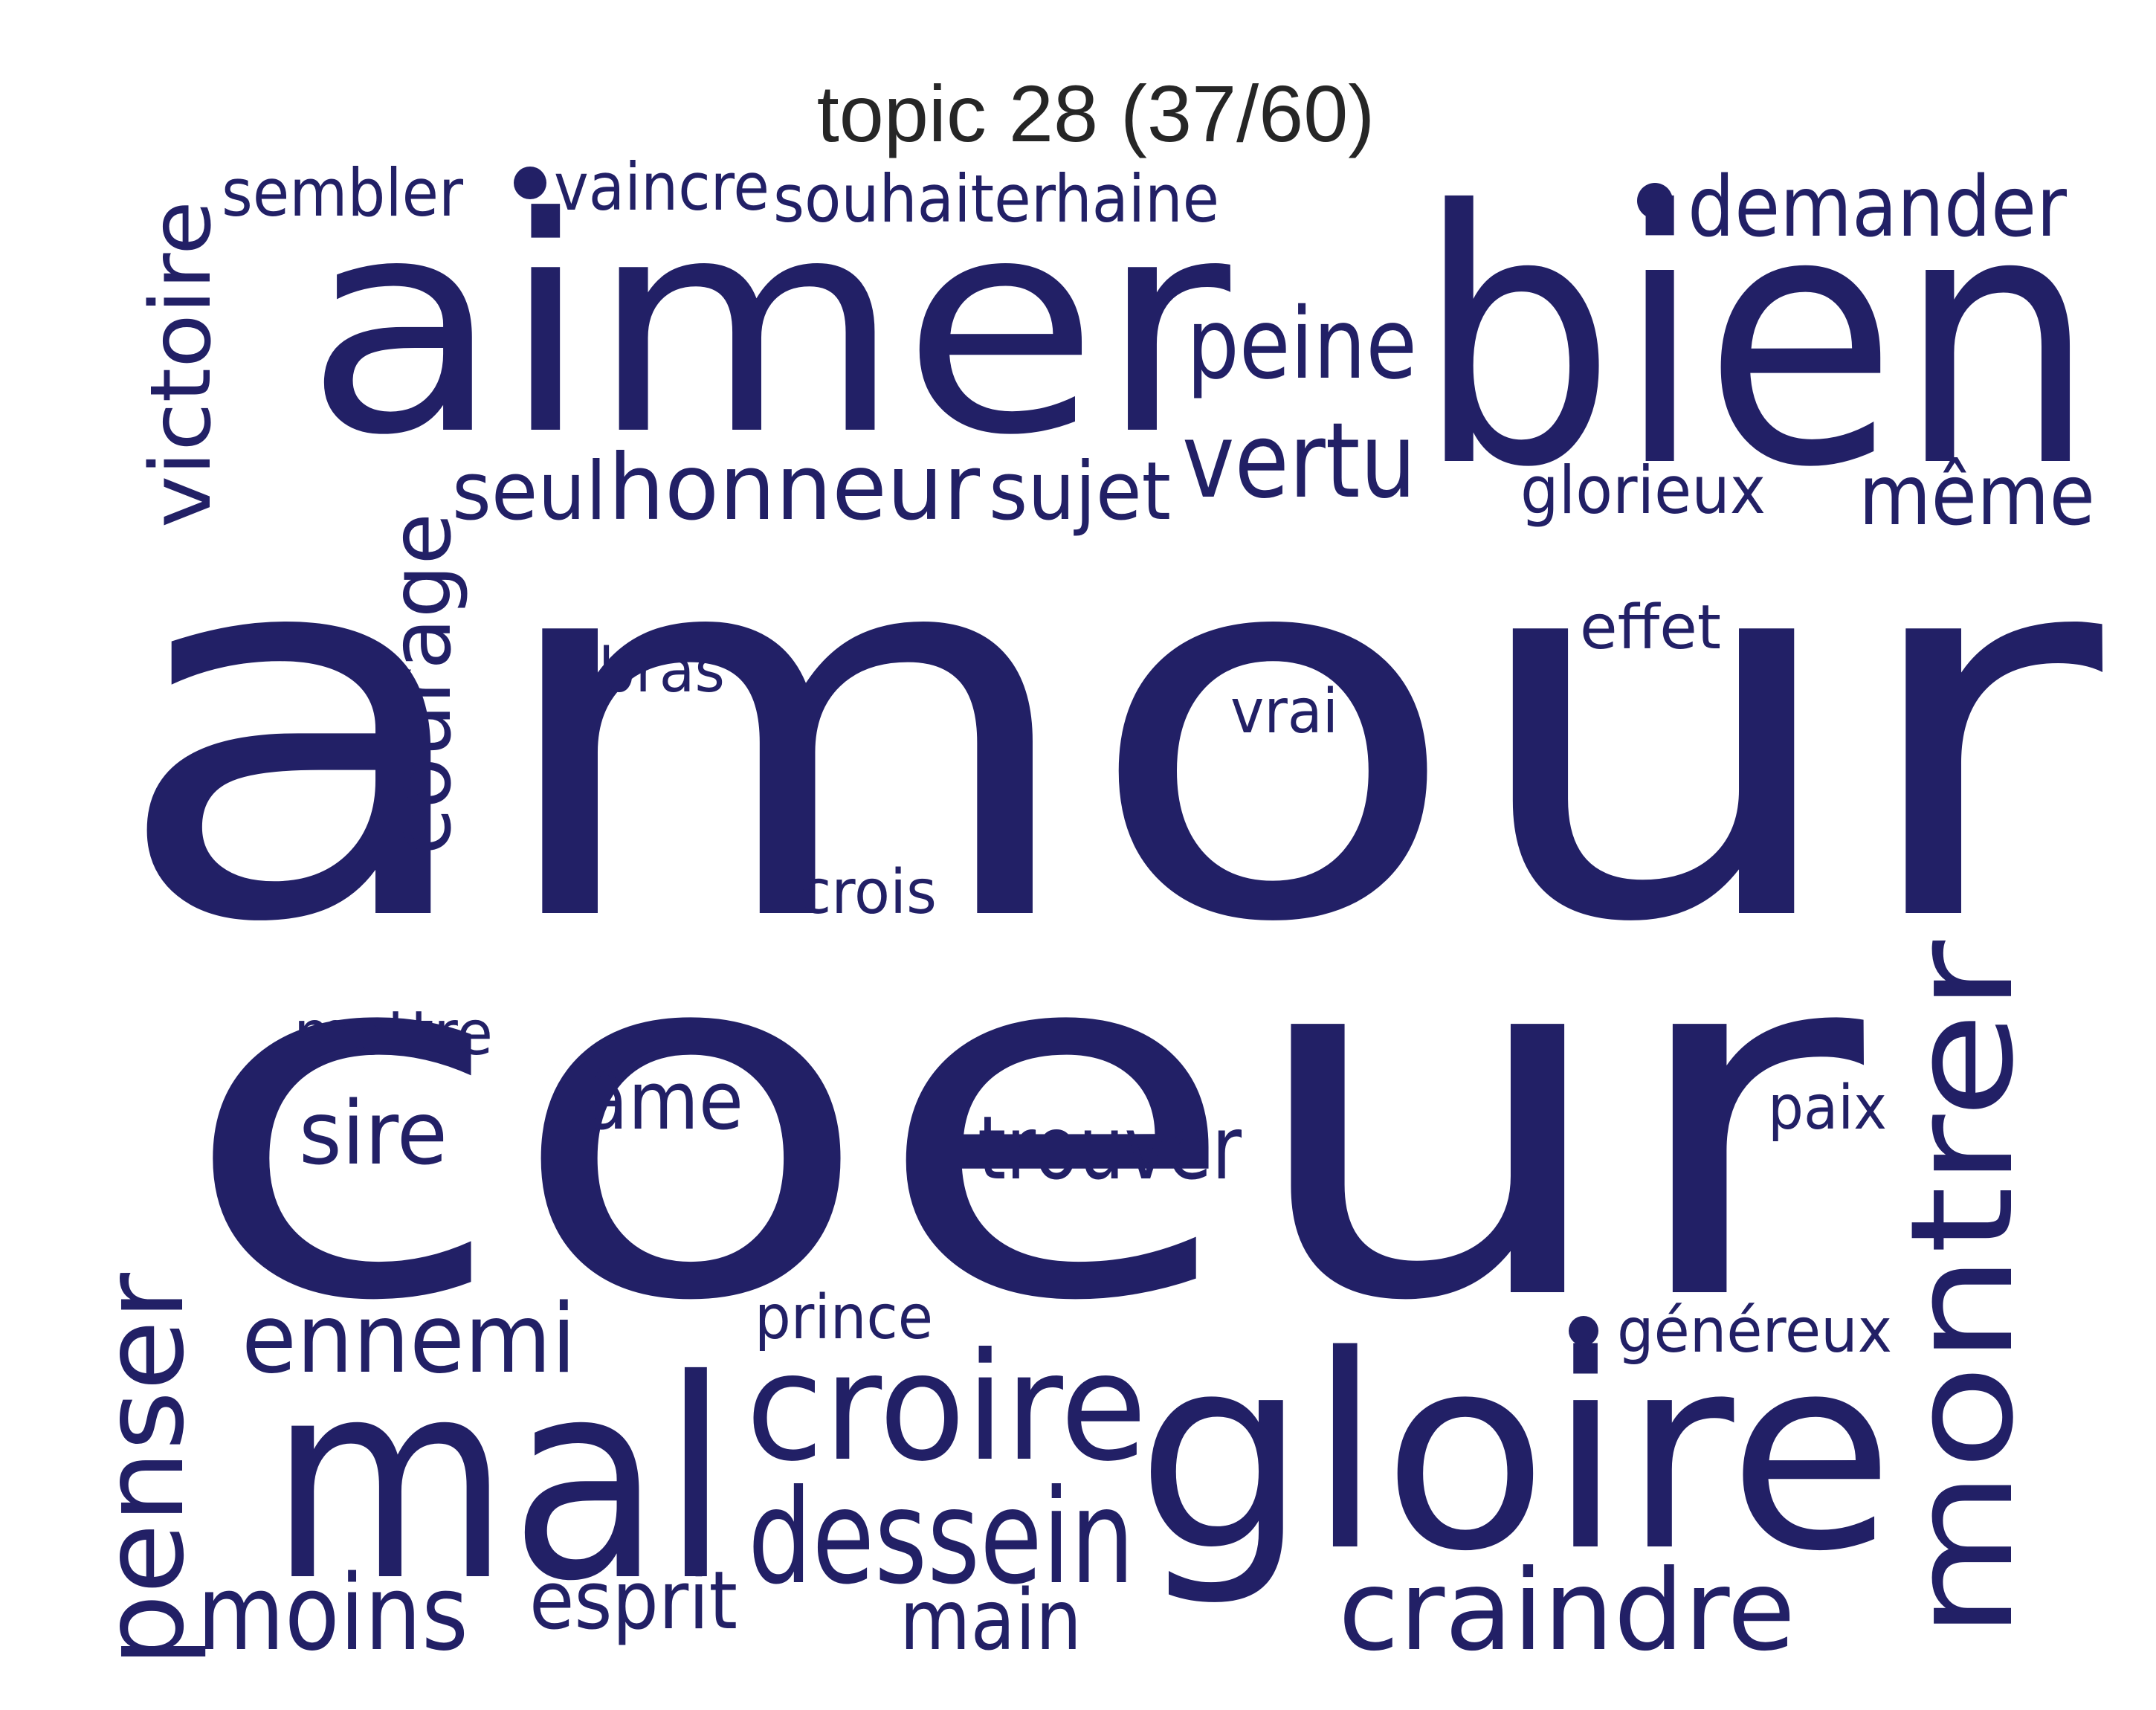 This screenshot has height=1710, width=2156. What do you see at coordinates (942, 1538) in the screenshot?
I see `word-dessein: dessein` at bounding box center [942, 1538].